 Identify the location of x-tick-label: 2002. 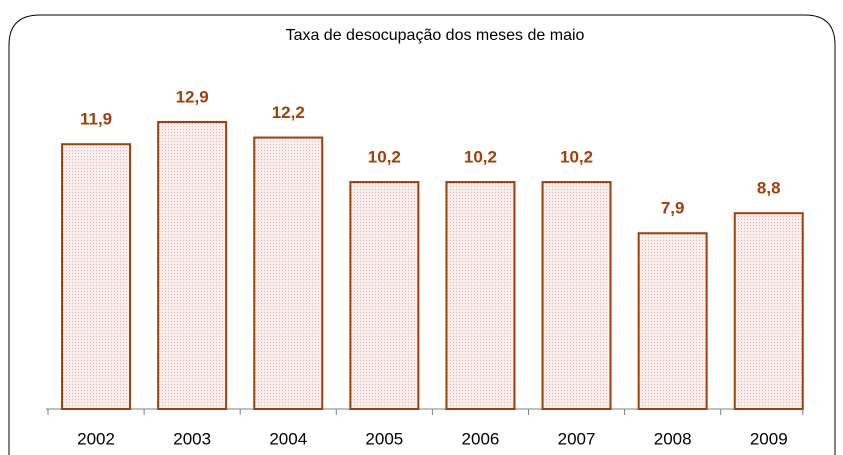
(96, 438).